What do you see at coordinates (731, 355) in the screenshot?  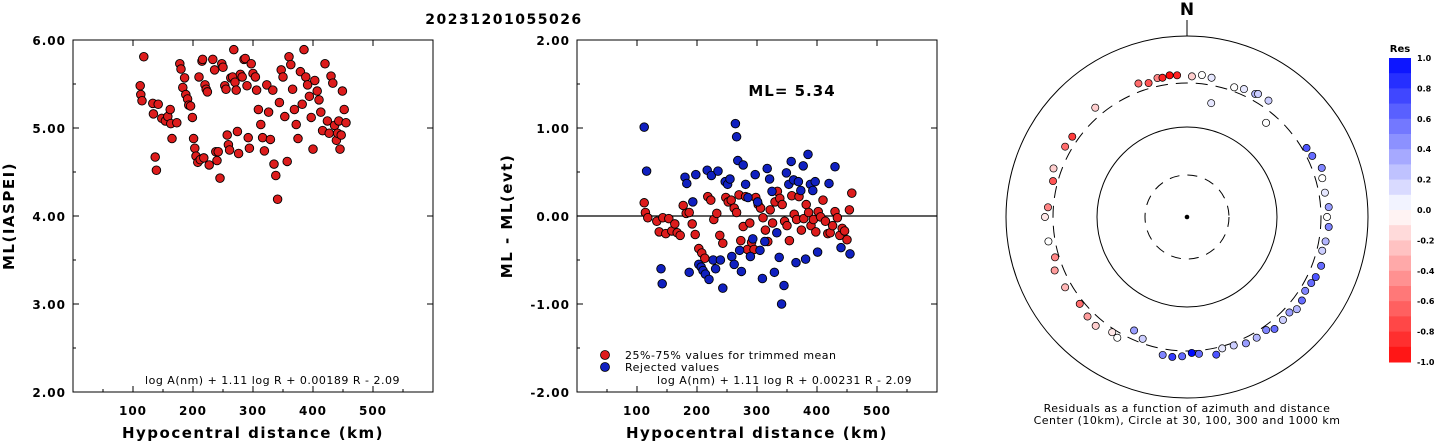 I see `legend-label-trimmed: 25%-75% values for trimmed mean` at bounding box center [731, 355].